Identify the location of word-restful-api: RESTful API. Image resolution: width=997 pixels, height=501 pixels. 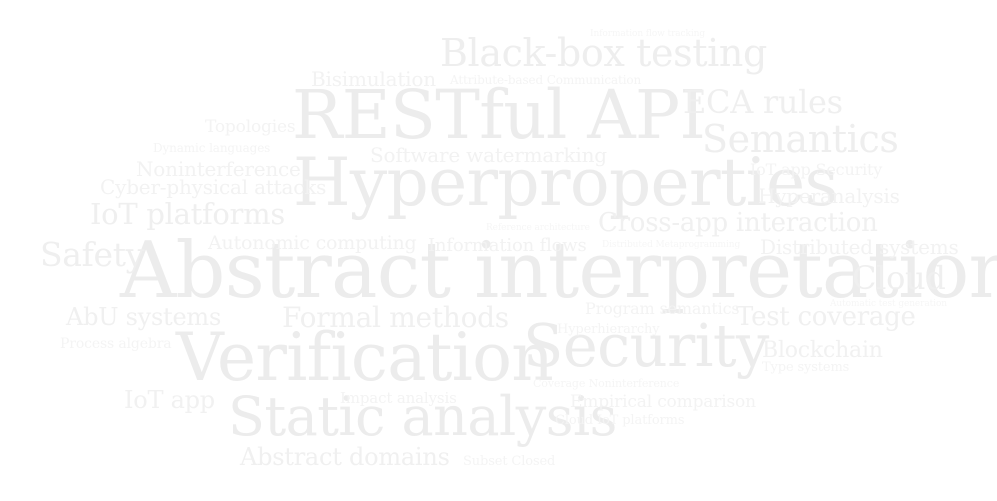
(499, 115).